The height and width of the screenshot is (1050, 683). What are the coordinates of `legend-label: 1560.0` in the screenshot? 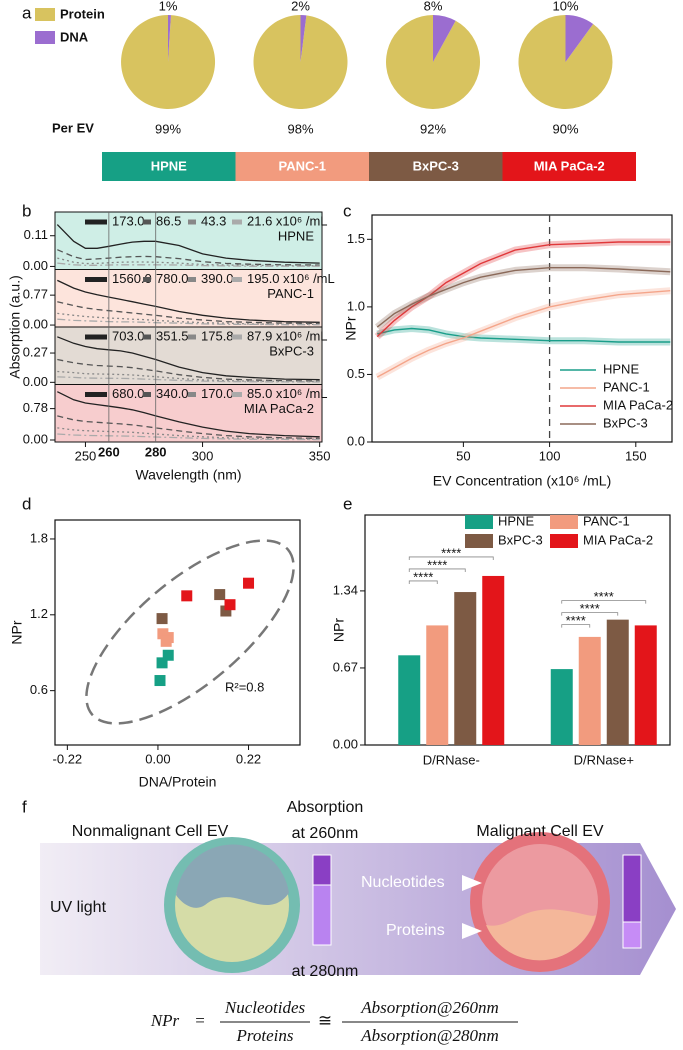 It's located at (132, 278).